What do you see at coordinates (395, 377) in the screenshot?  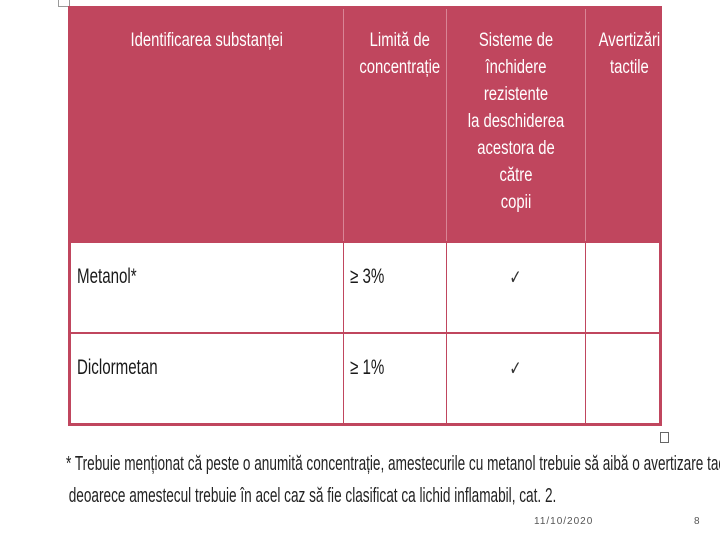 I see `cell-limit: ≥ 1%` at bounding box center [395, 377].